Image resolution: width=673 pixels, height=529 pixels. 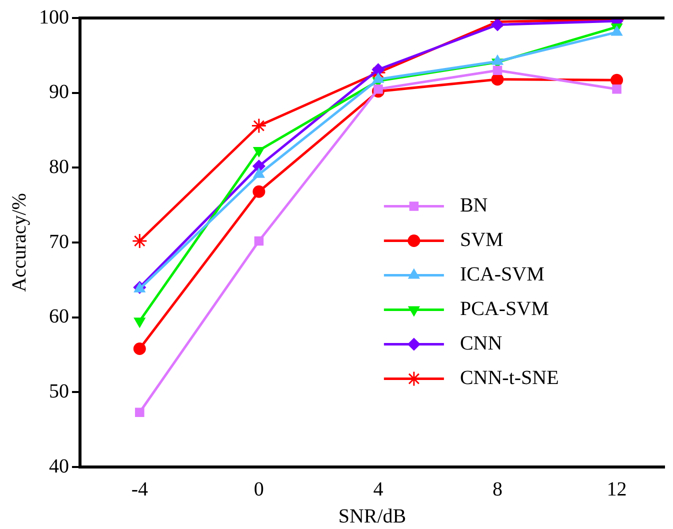 I want to click on x-axis-title: SNR/dB, so click(x=372, y=516).